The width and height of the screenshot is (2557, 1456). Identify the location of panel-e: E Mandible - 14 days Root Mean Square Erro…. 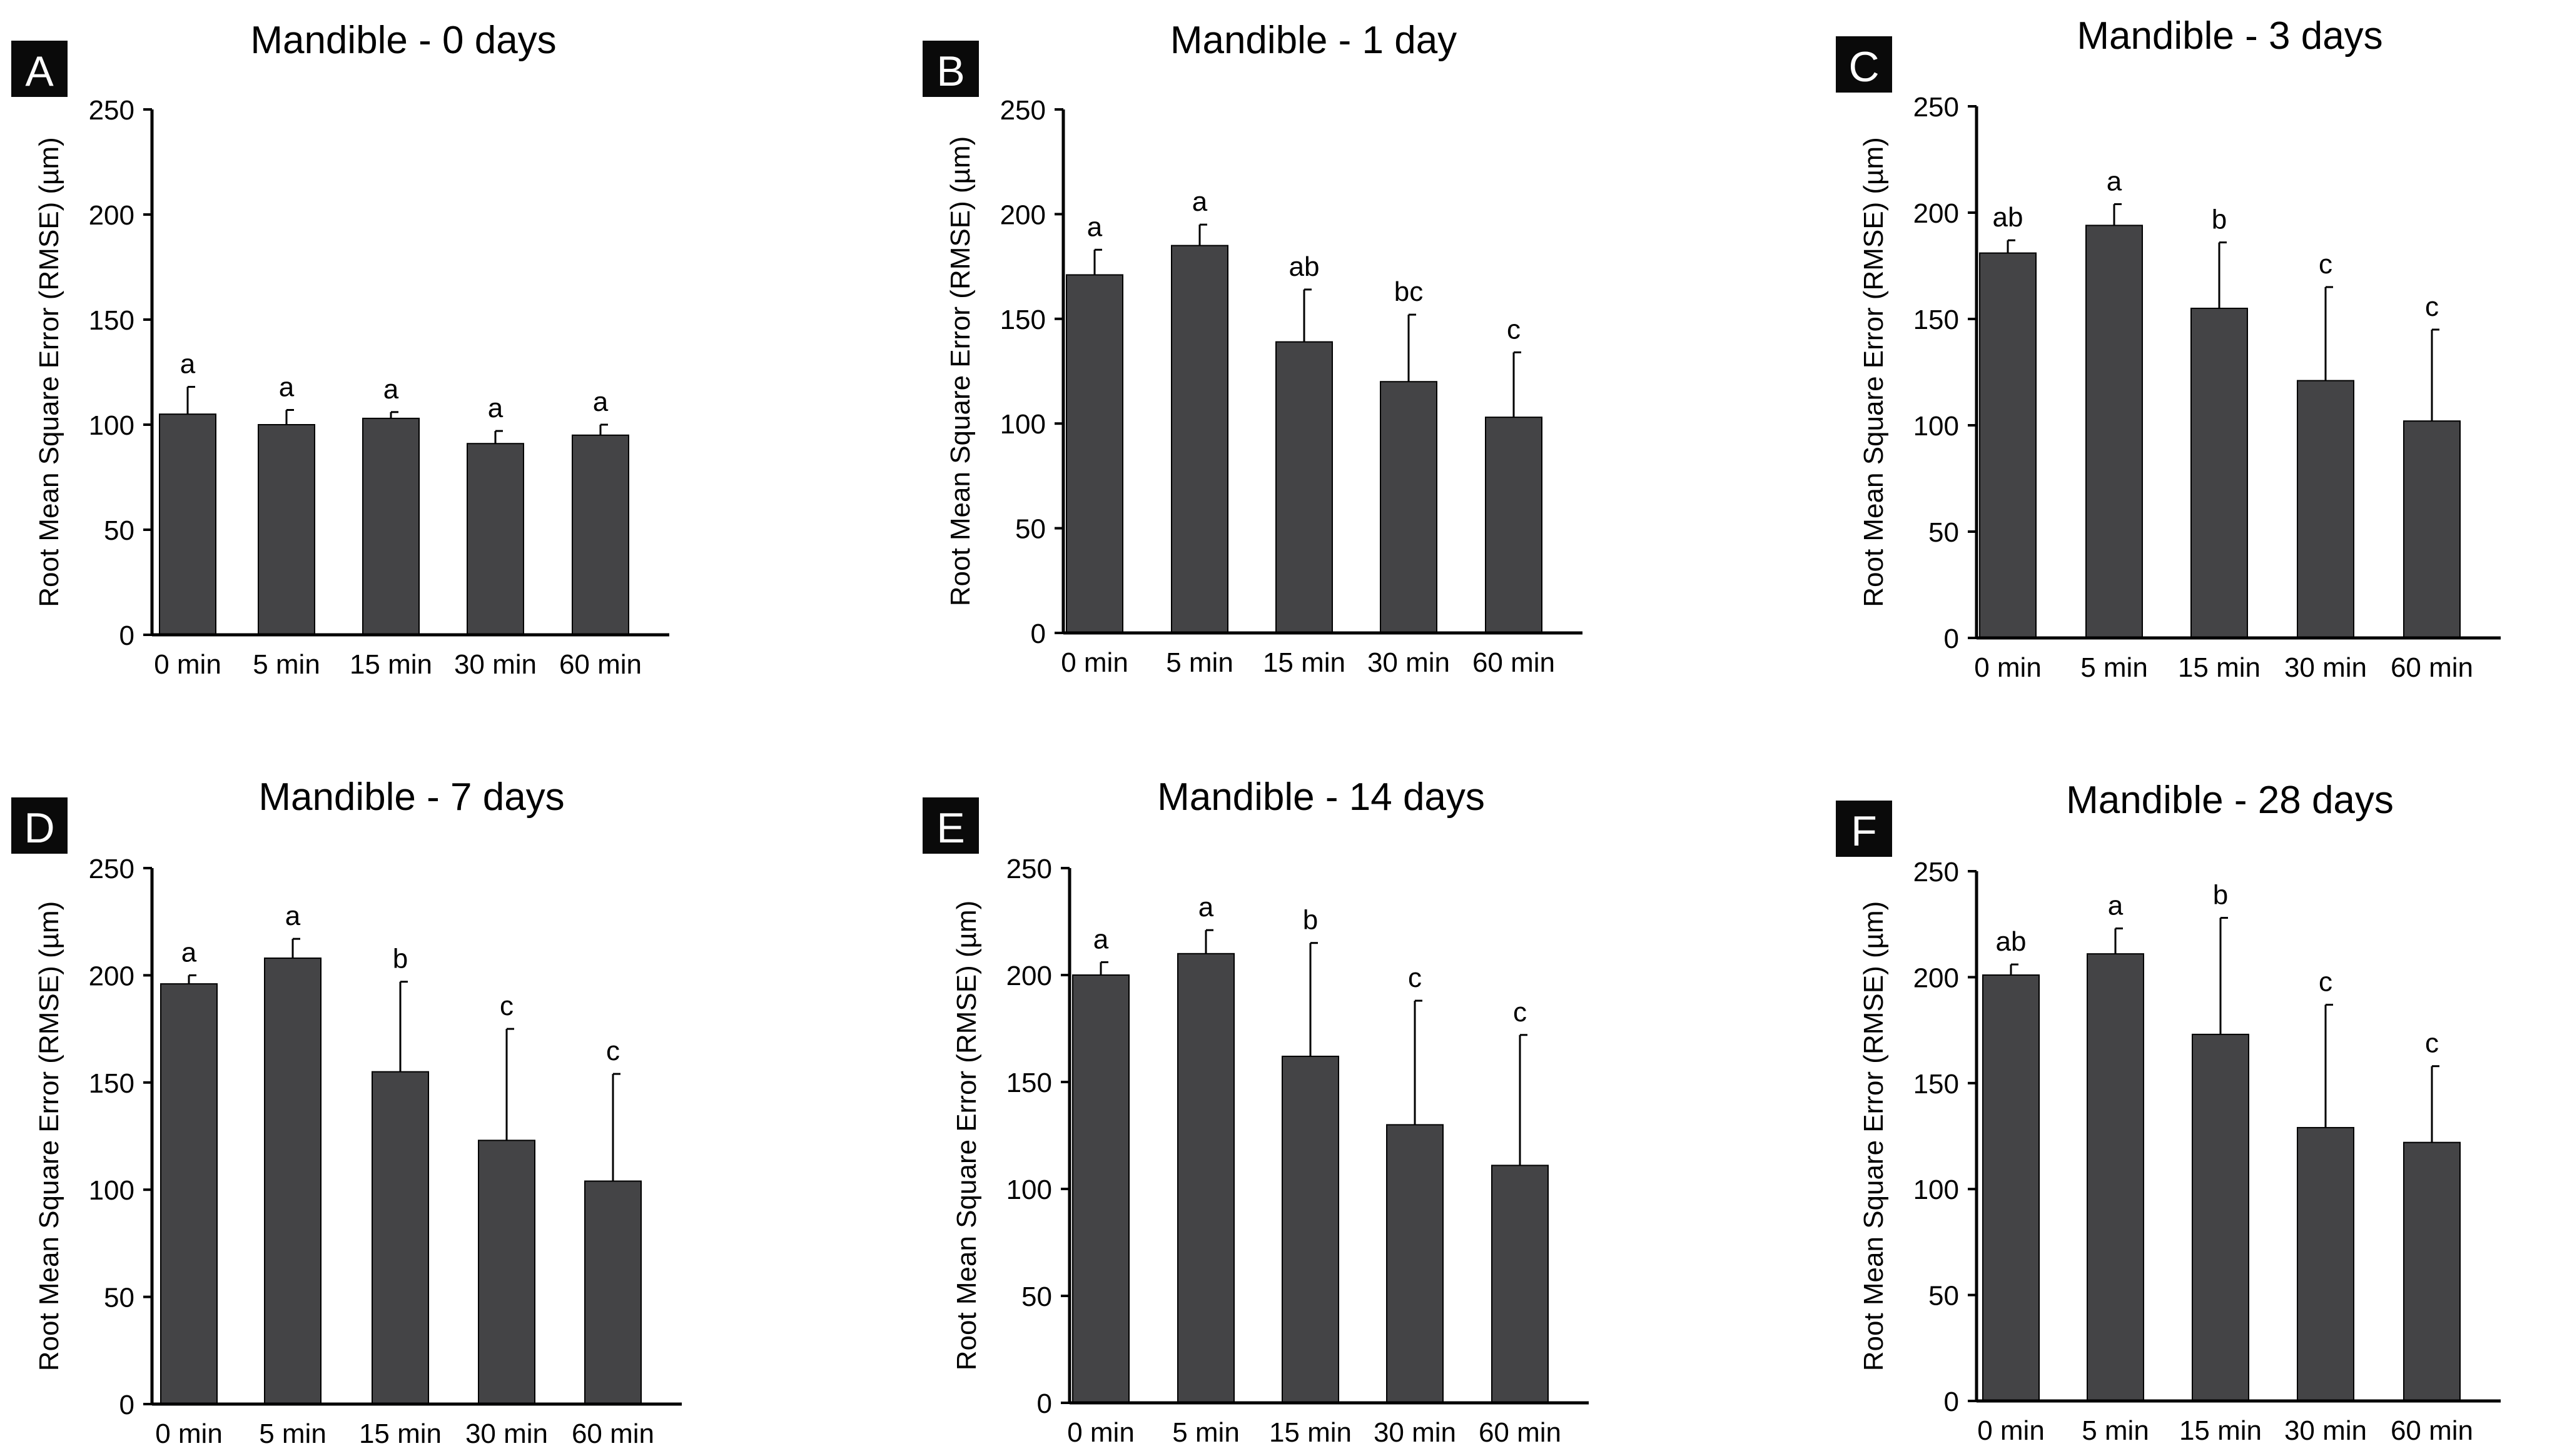
(1256, 1112).